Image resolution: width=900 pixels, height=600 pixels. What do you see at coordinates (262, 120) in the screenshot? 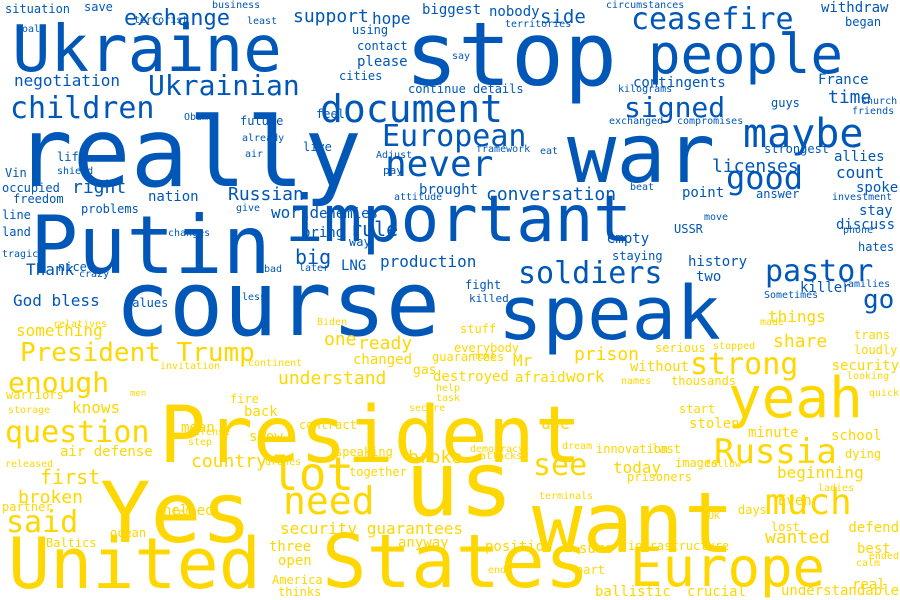
I see `word: future` at bounding box center [262, 120].